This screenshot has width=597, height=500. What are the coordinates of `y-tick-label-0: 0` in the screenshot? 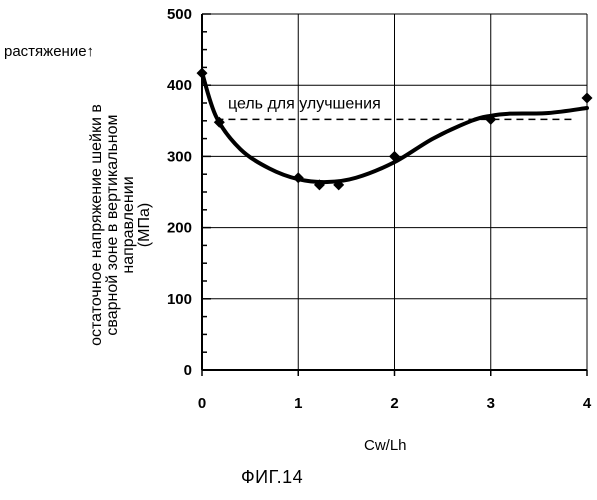 It's located at (188, 370).